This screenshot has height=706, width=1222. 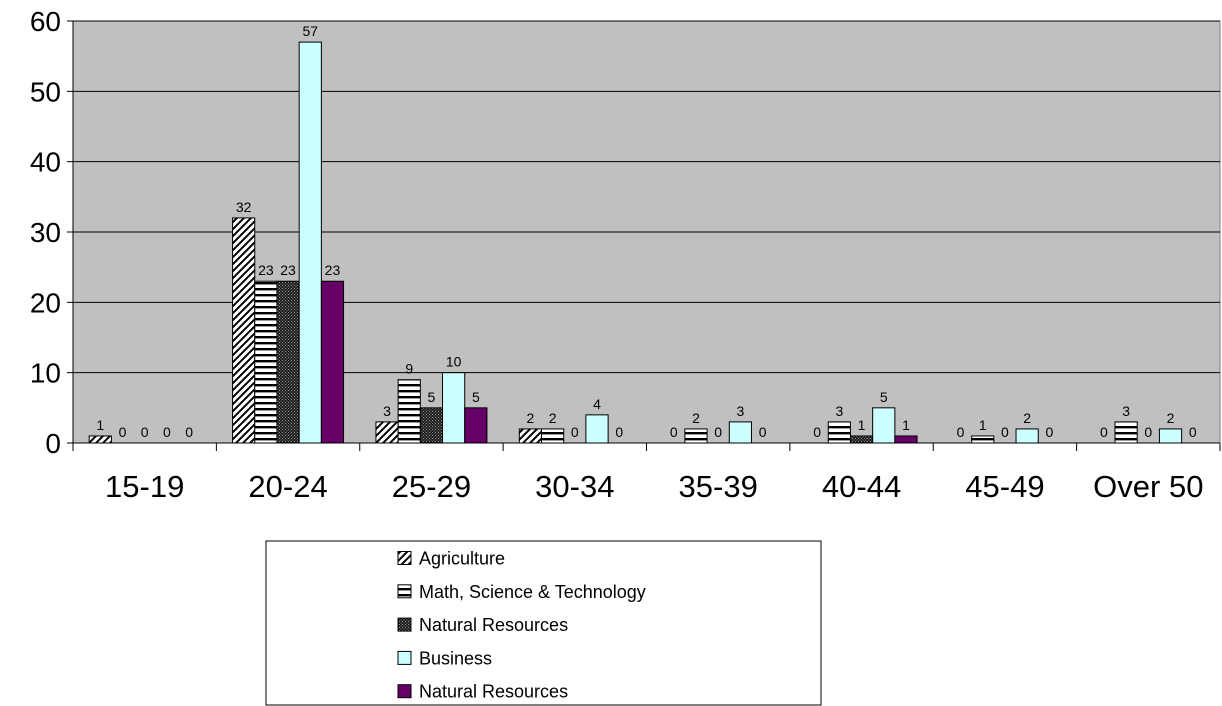 What do you see at coordinates (1004, 486) in the screenshot?
I see `x-category-label: 45-49` at bounding box center [1004, 486].